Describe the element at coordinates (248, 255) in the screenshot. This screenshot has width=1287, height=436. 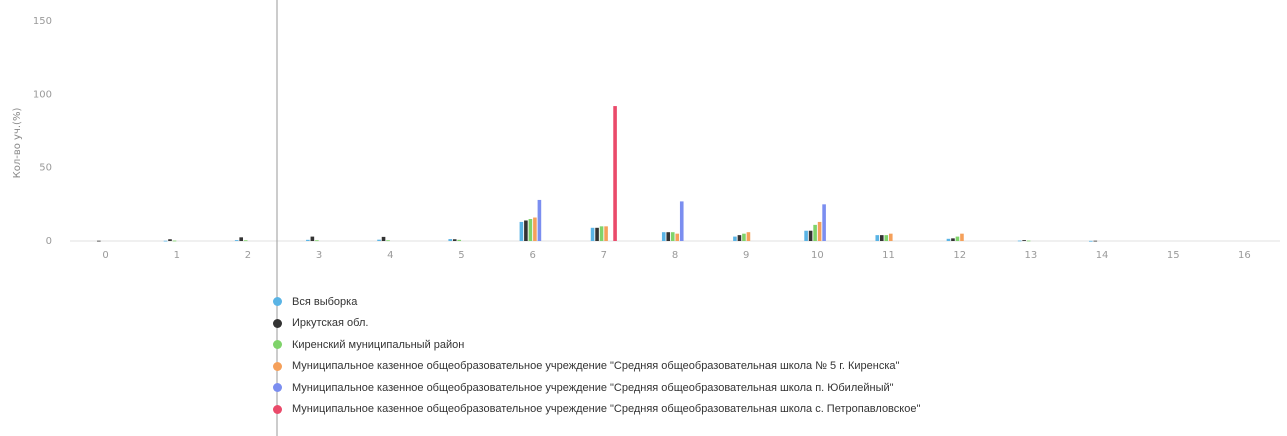
I see `x-tick-label: 2` at that location.